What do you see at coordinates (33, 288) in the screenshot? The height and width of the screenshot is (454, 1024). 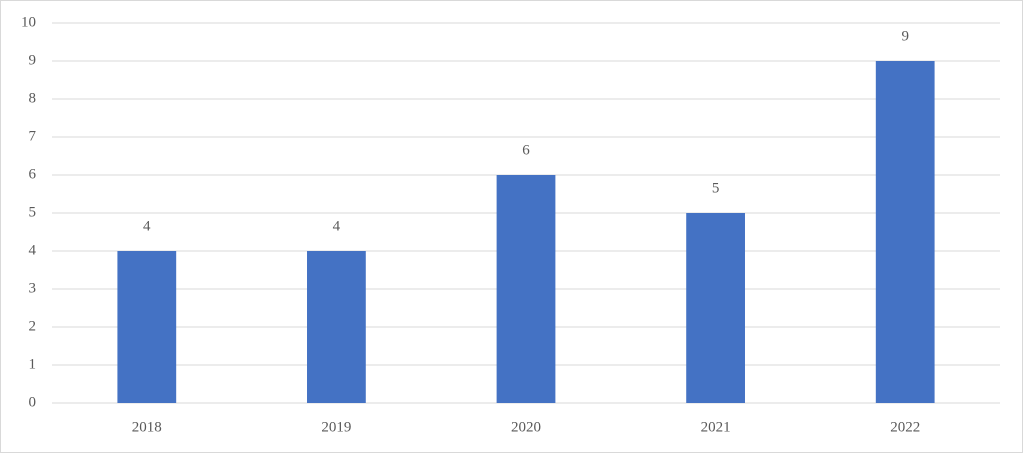 I see `y-tick-label: 3` at bounding box center [33, 288].